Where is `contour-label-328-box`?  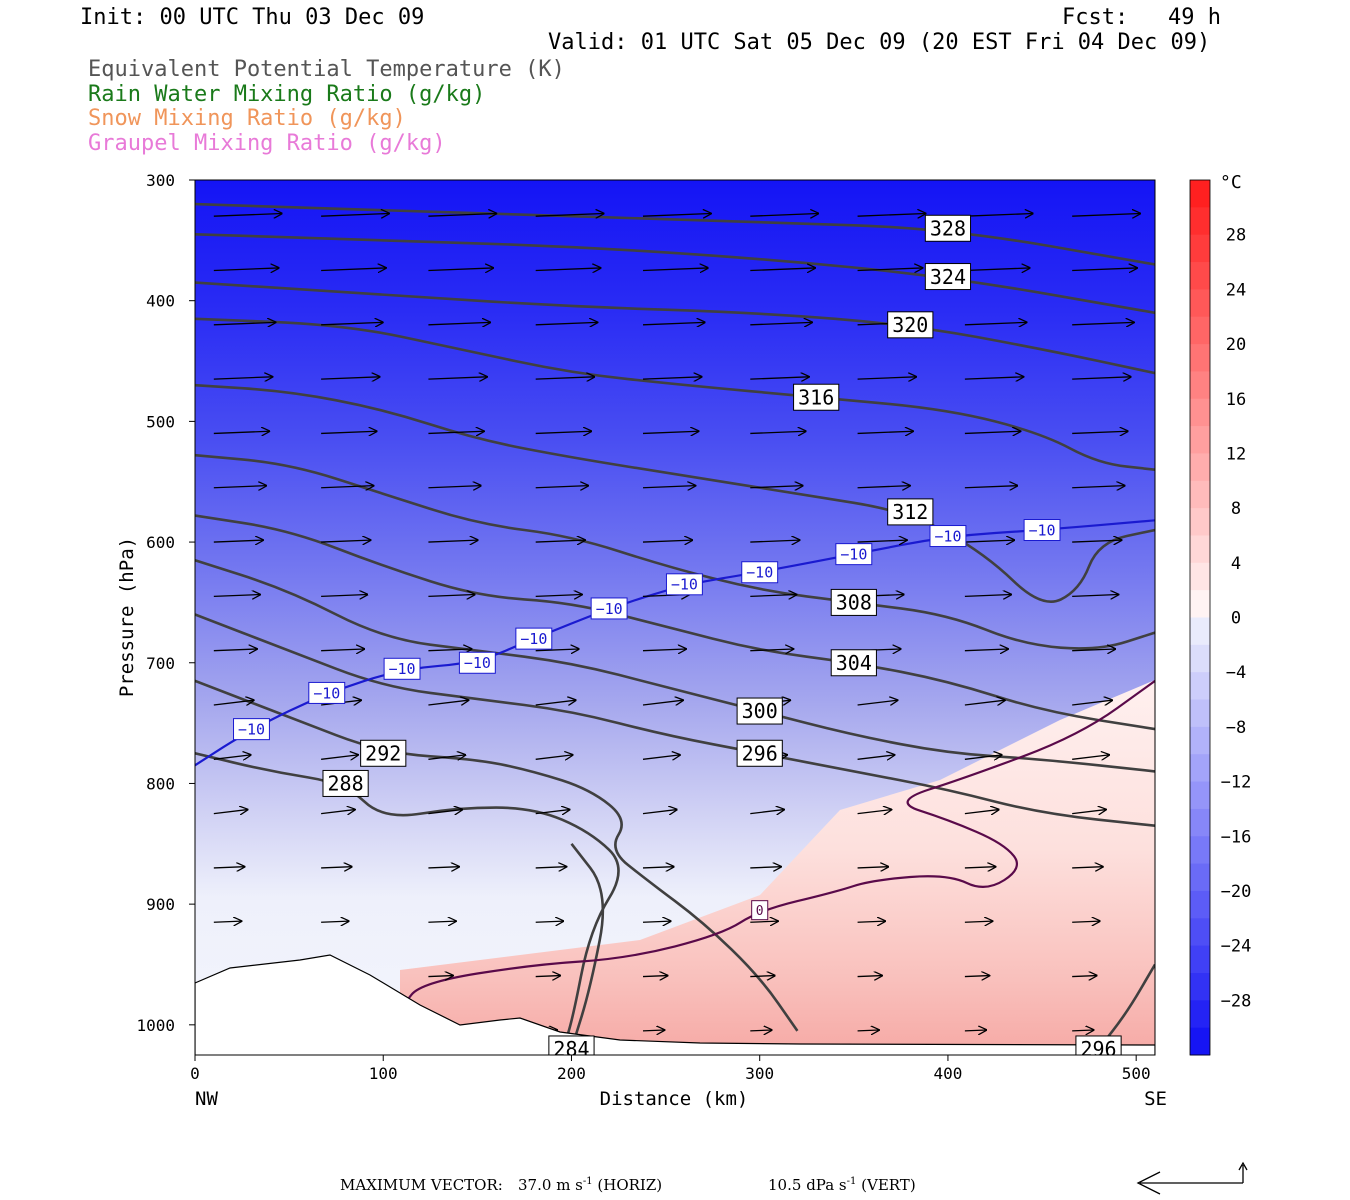
contour-label-328-box is located at coordinates (948, 228).